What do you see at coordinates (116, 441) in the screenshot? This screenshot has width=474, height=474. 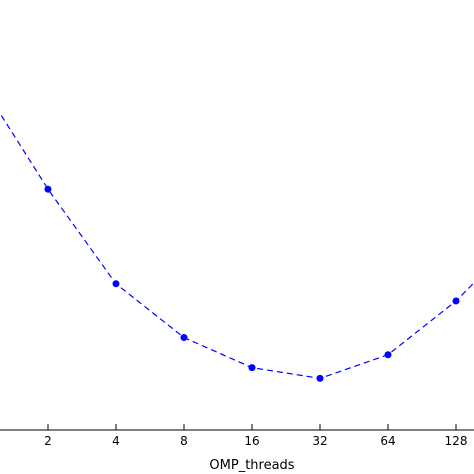 I see `x-tick-label: 4` at bounding box center [116, 441].